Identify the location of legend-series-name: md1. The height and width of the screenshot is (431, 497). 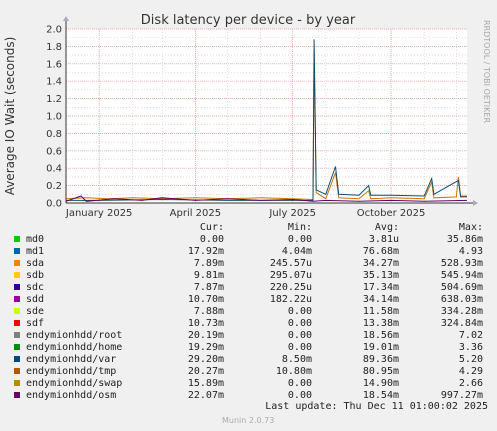
(35, 251).